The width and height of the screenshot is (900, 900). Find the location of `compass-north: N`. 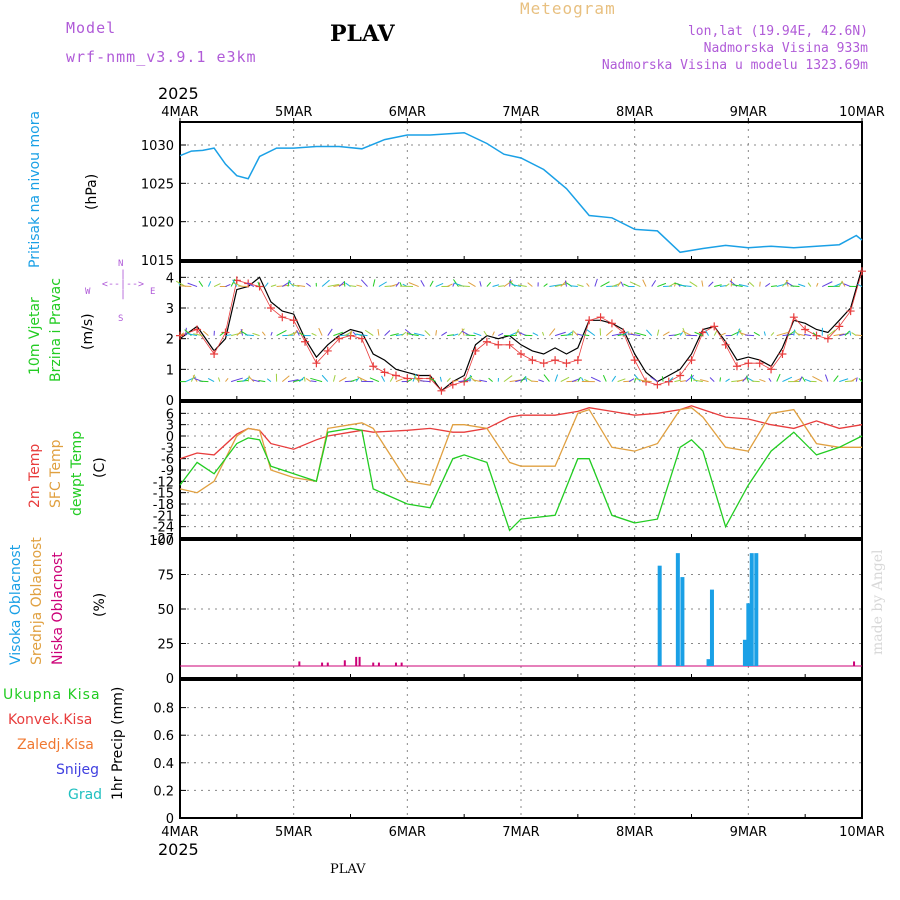

compass-north: N is located at coordinates (121, 264).